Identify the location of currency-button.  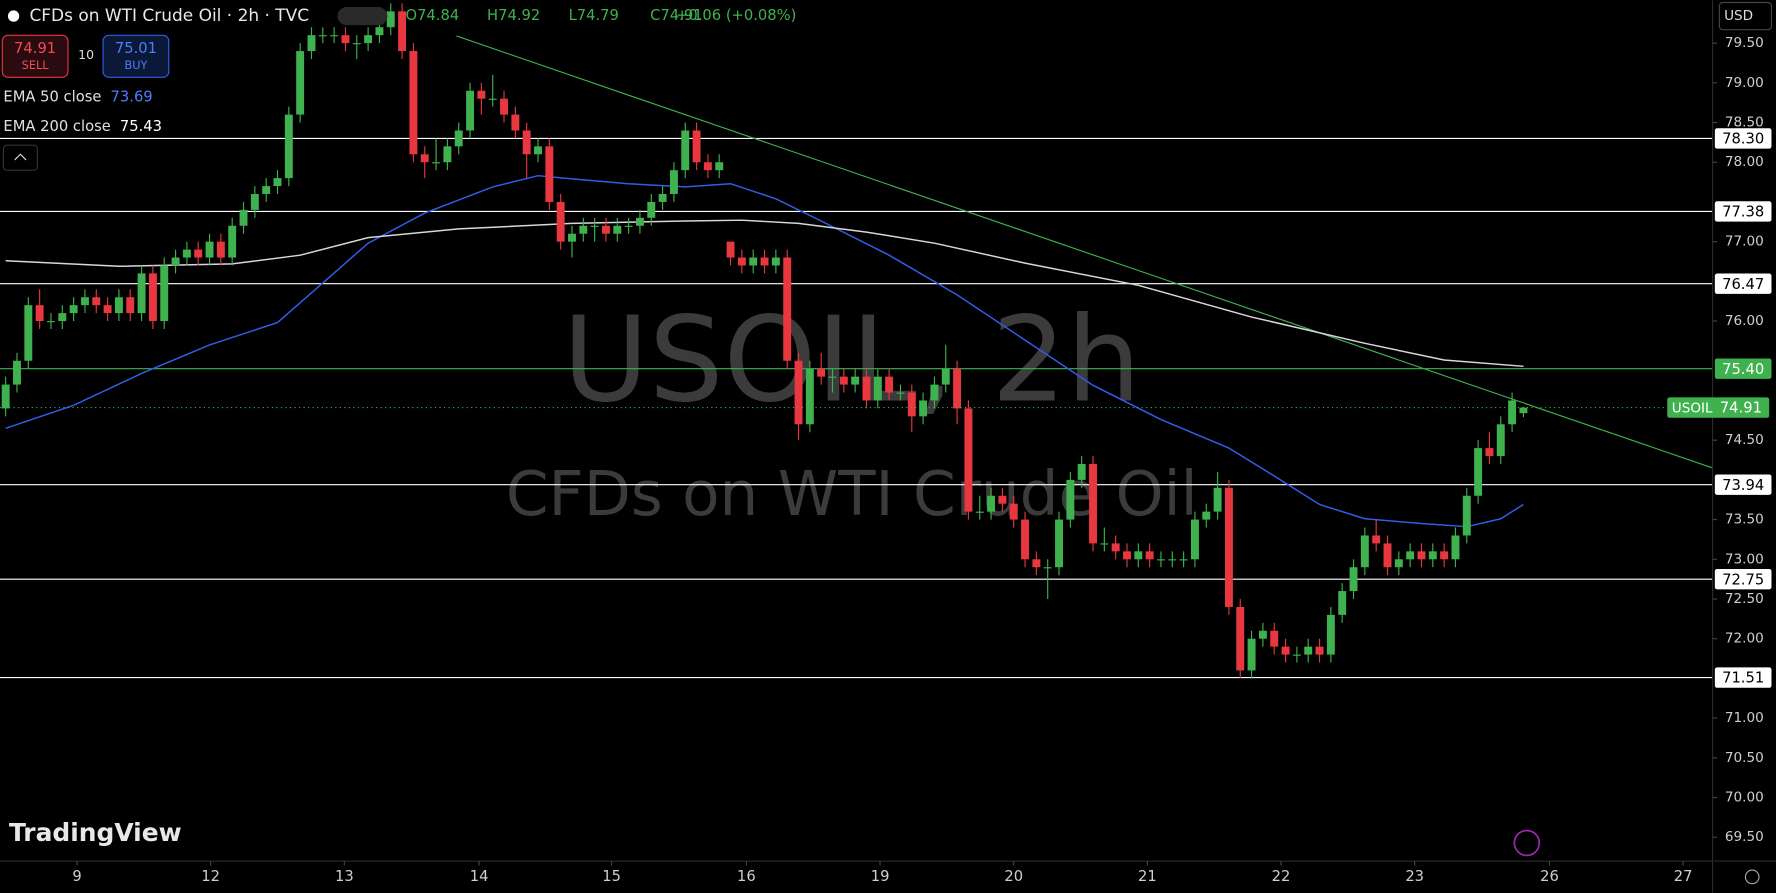
(1745, 16).